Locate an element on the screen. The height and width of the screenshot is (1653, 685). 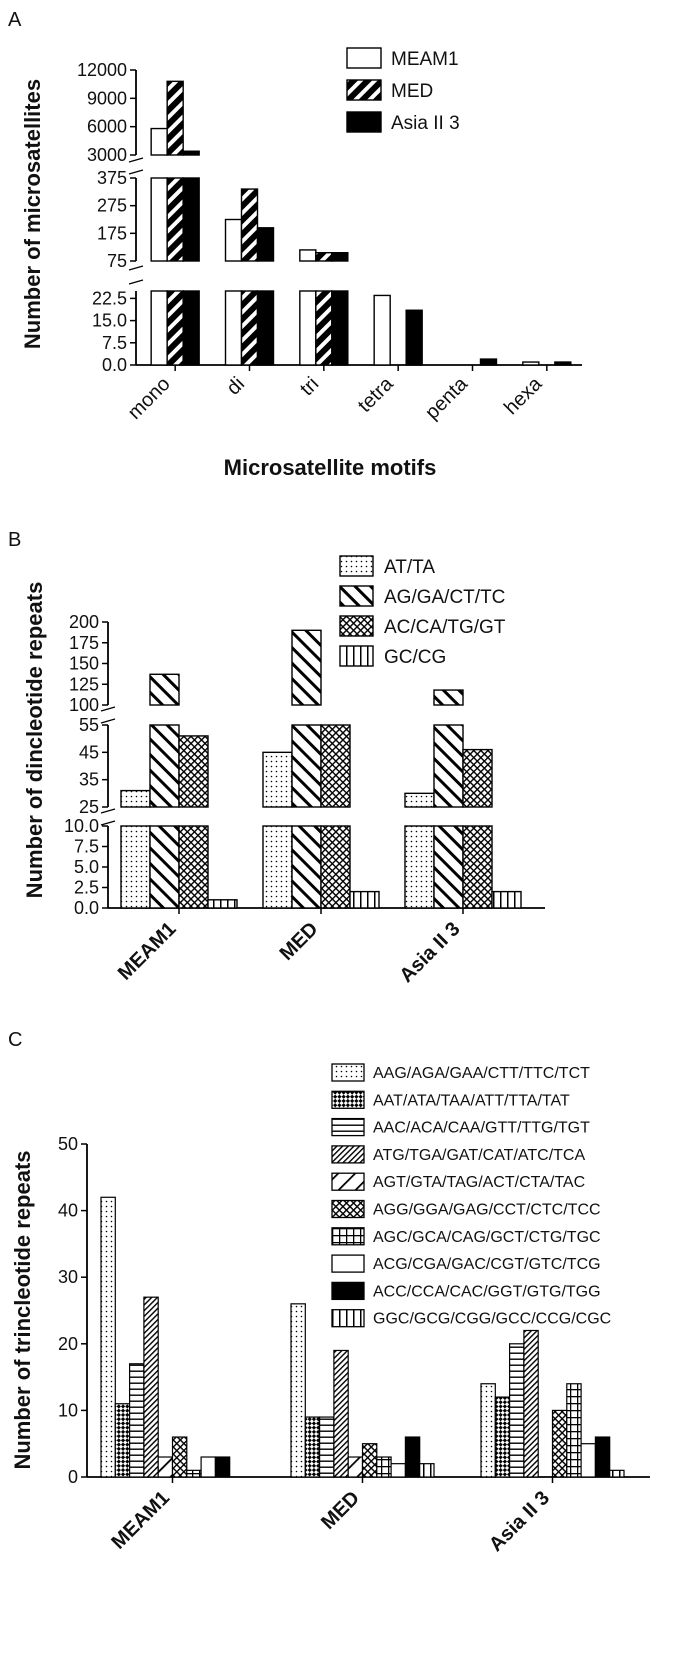
y-axis-title: Number of trincleotide repeats is located at coordinates (22, 1309).